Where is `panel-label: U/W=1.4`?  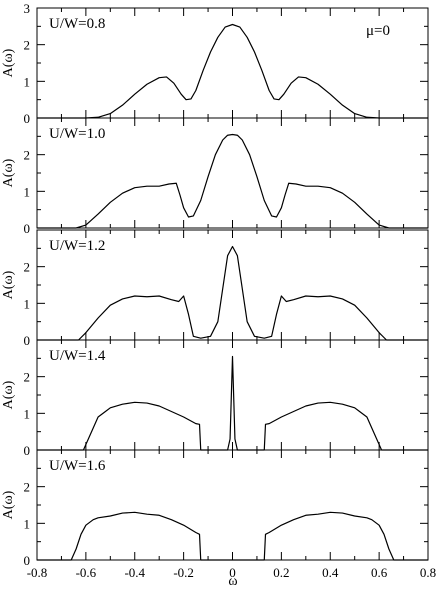
panel-label: U/W=1.4 is located at coordinates (77, 356).